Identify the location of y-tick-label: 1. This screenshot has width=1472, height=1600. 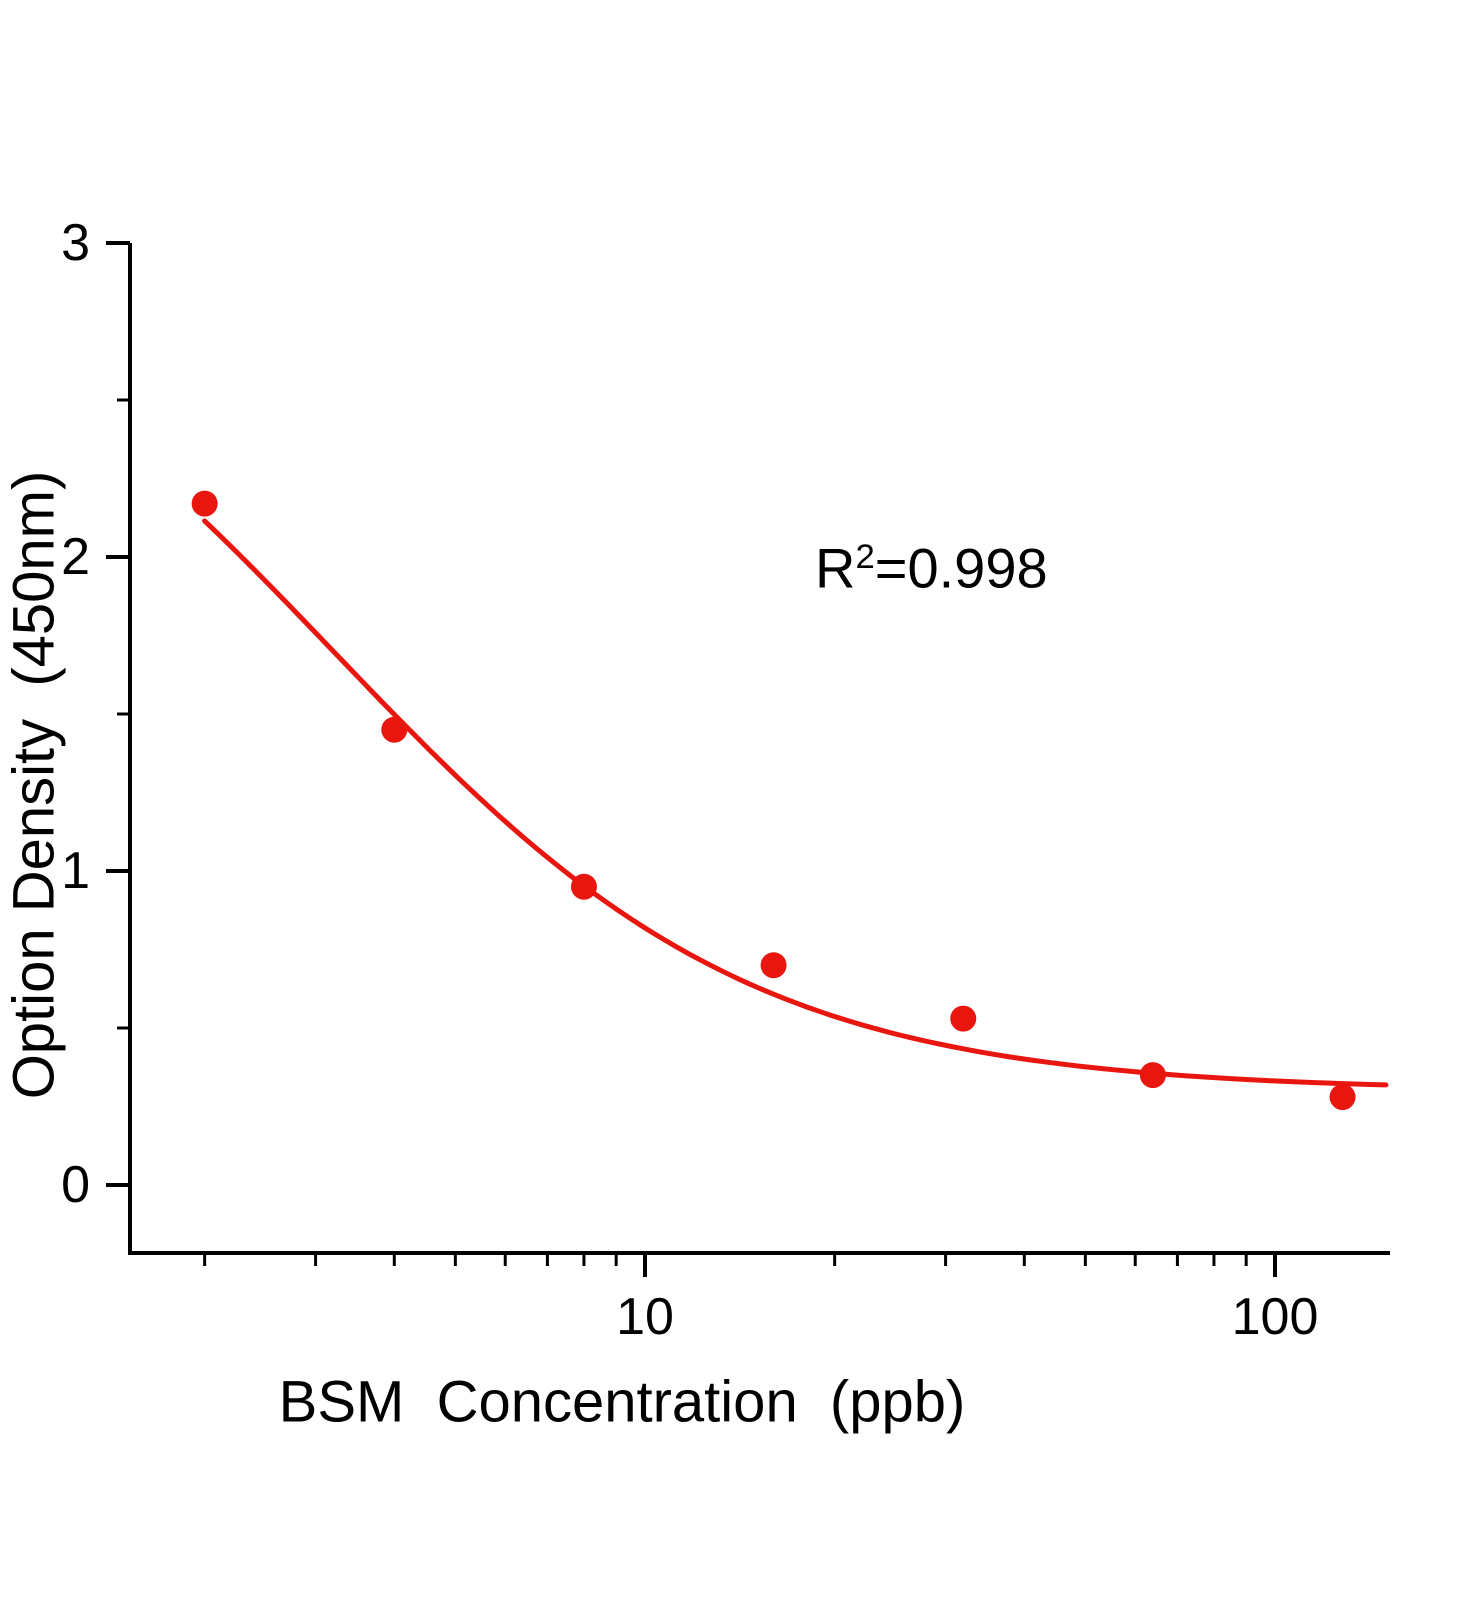
(75, 871).